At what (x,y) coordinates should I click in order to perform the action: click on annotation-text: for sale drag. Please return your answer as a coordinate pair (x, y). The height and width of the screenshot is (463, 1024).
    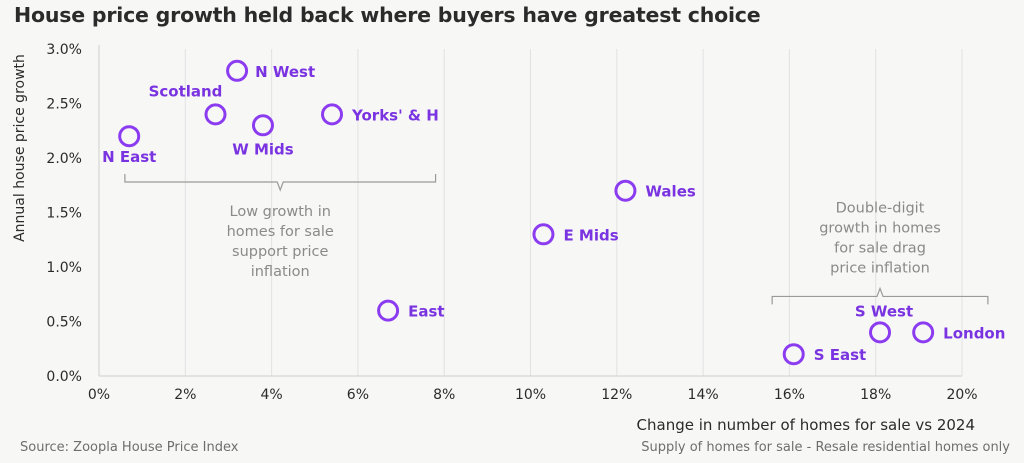
    Looking at the image, I should click on (880, 248).